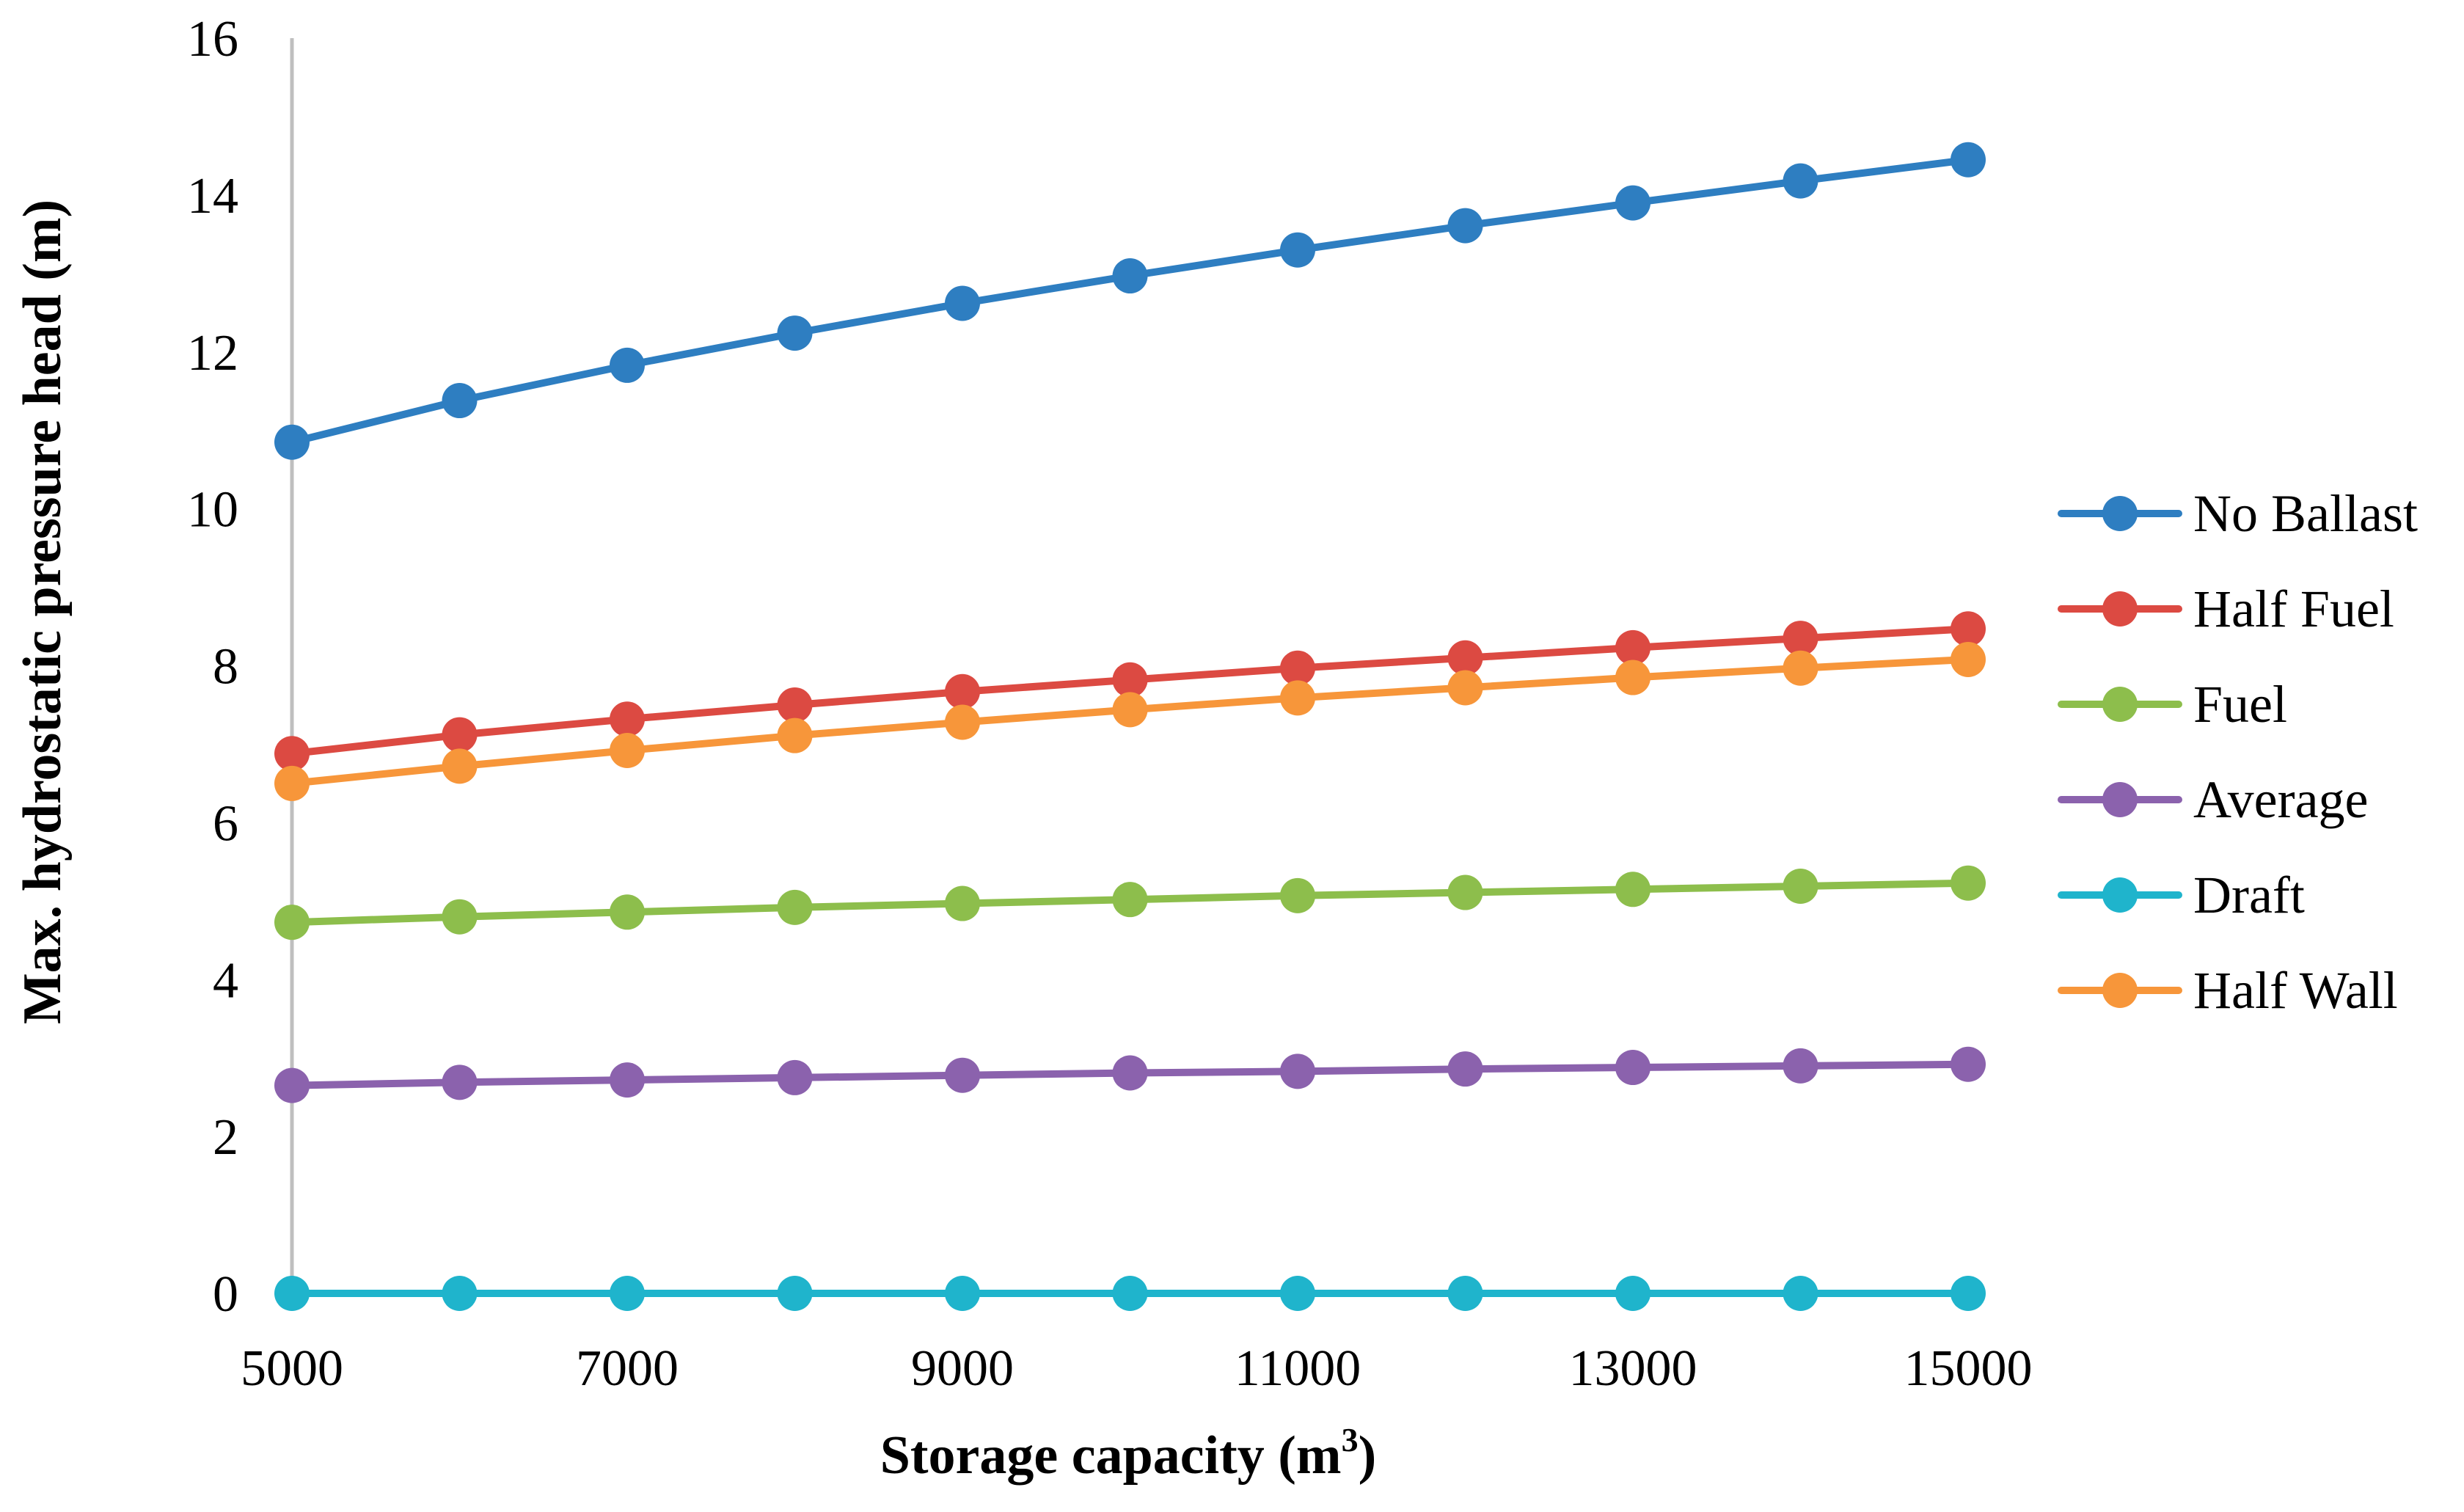 Image resolution: width=2464 pixels, height=1512 pixels. Describe the element at coordinates (1350, 1440) in the screenshot. I see `x-axis-title-superscript: 3` at that location.